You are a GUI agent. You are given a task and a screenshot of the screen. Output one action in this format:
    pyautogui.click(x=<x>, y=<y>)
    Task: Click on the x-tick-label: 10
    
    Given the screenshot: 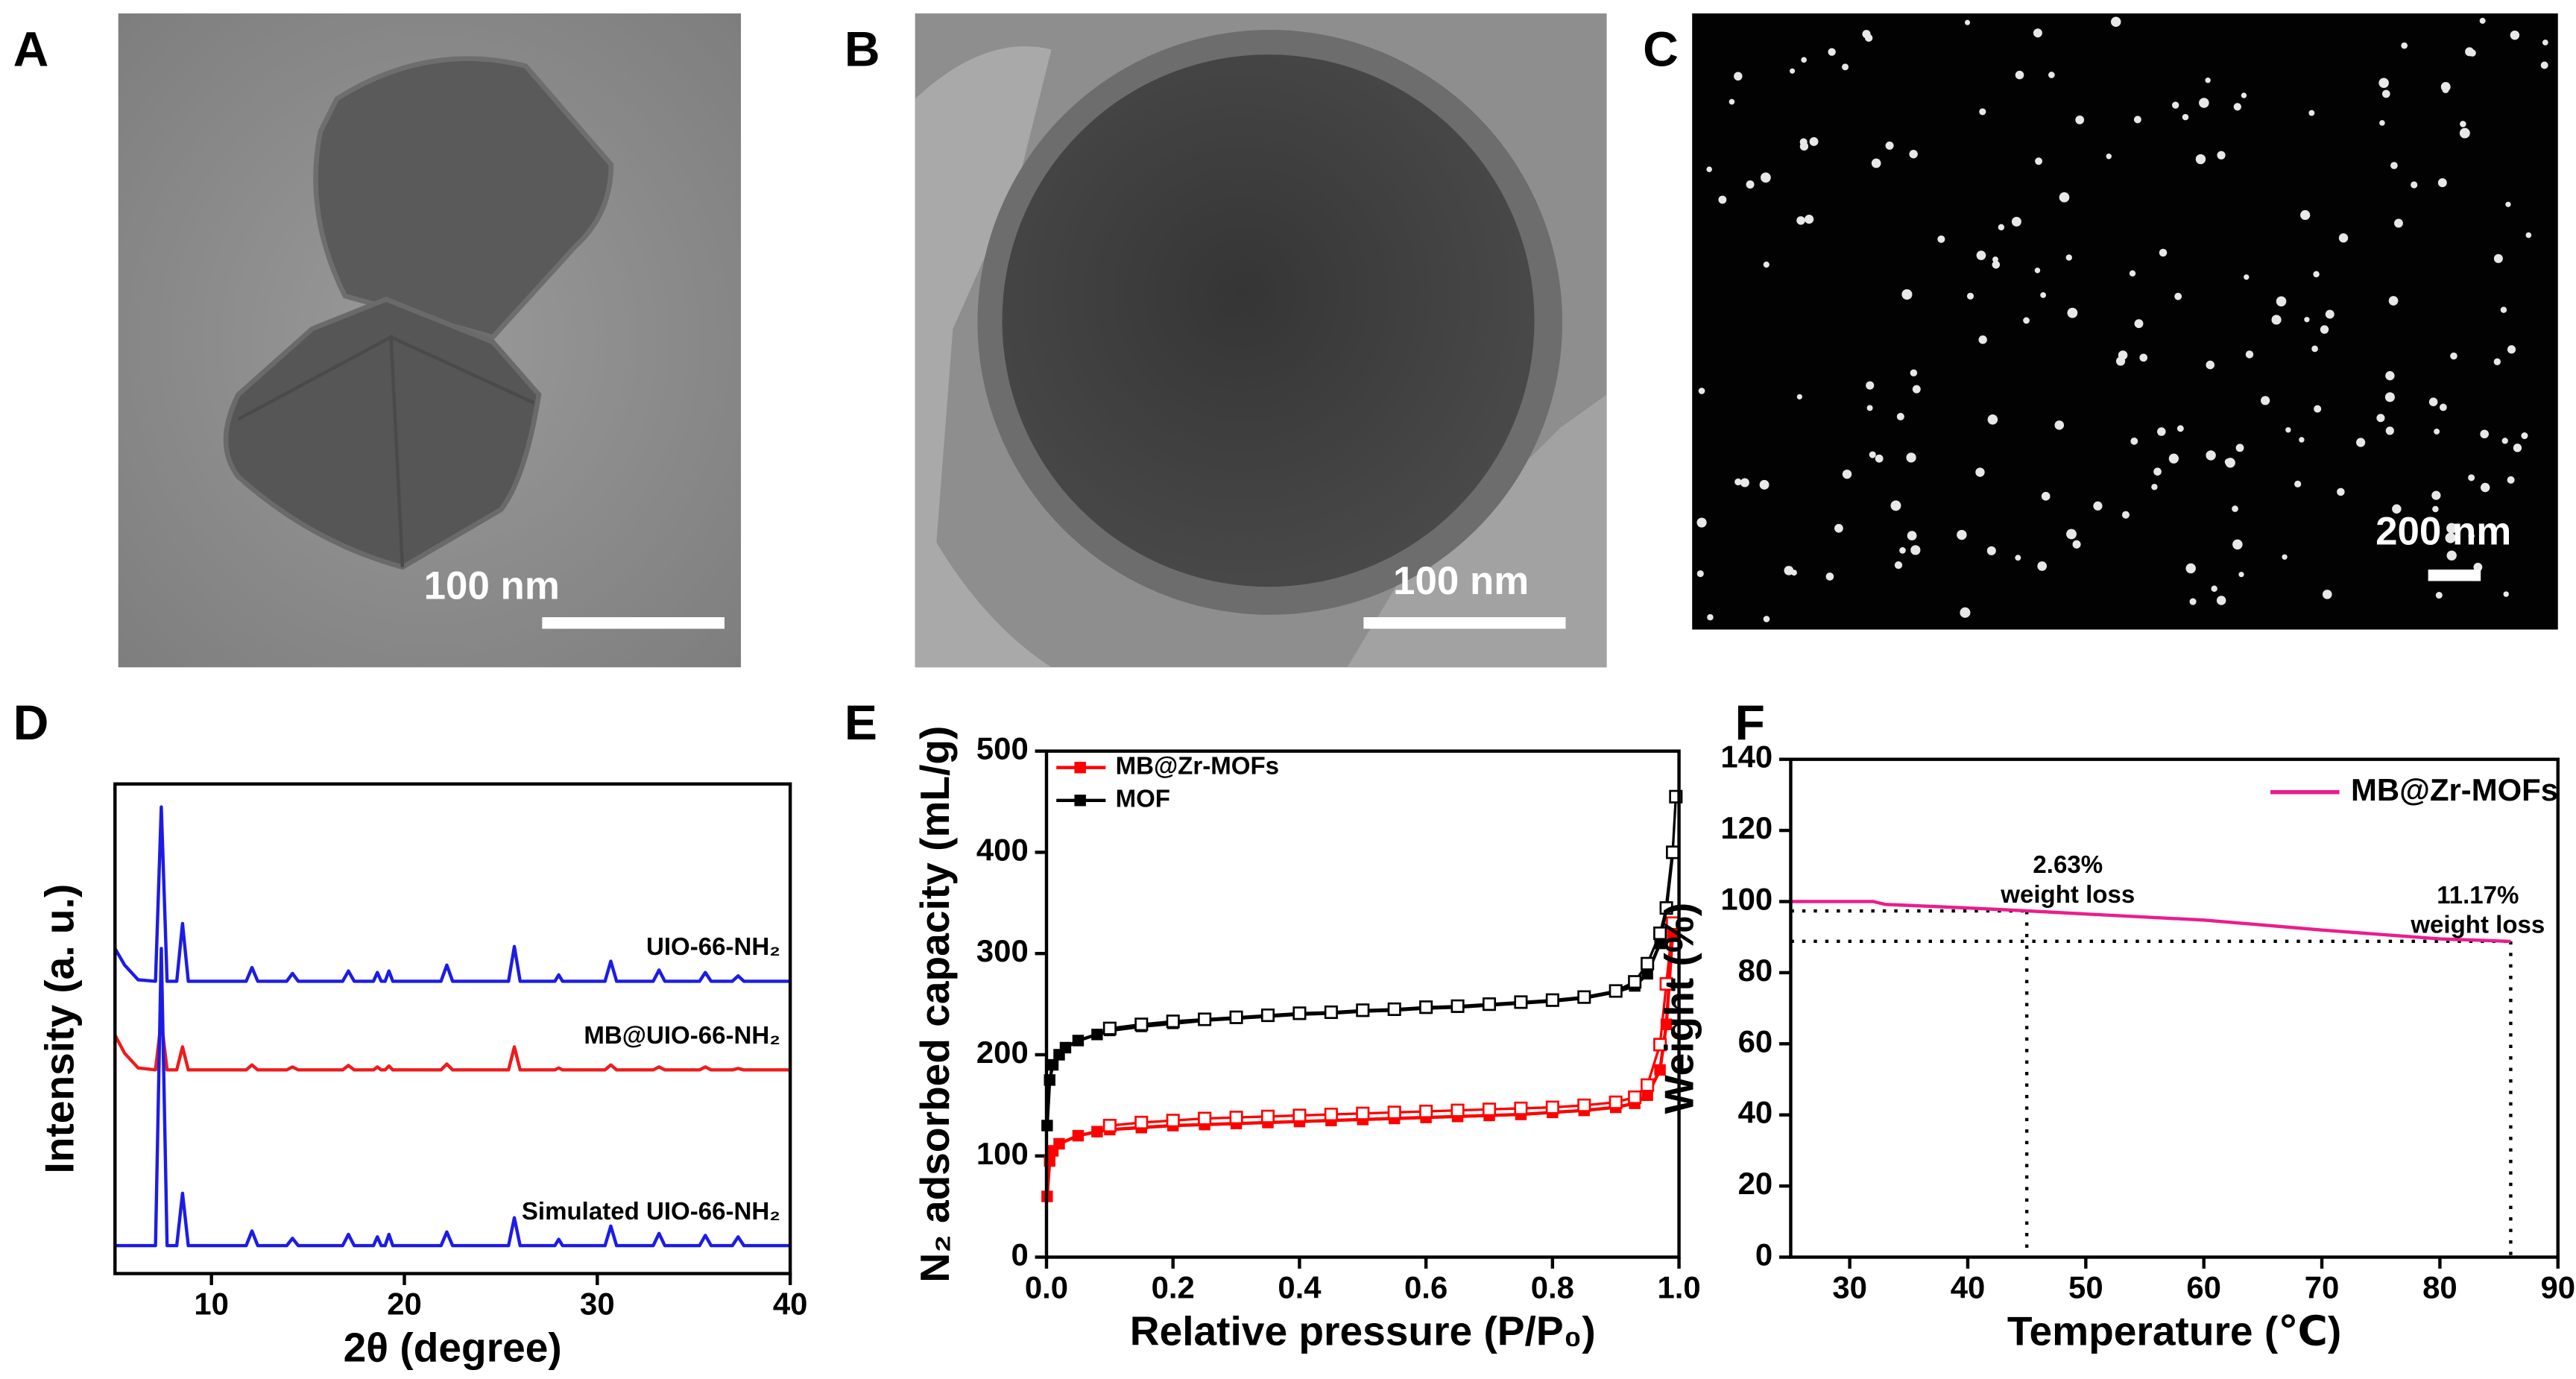 What is the action you would take?
    pyautogui.click(x=212, y=1304)
    